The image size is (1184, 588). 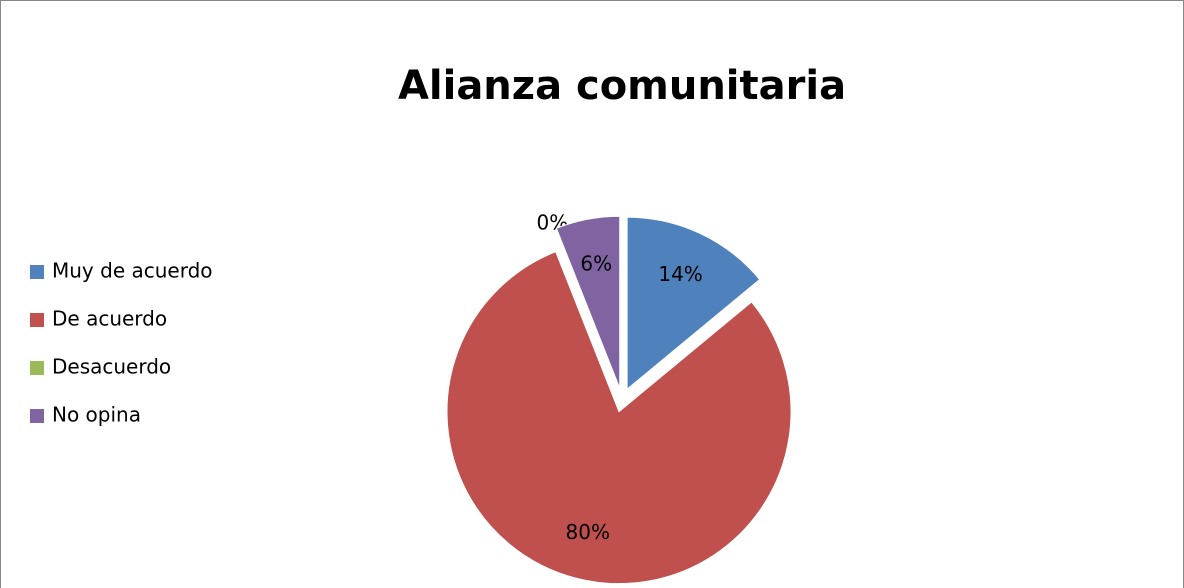 I want to click on legend-label: De acuerdo, so click(x=109, y=319).